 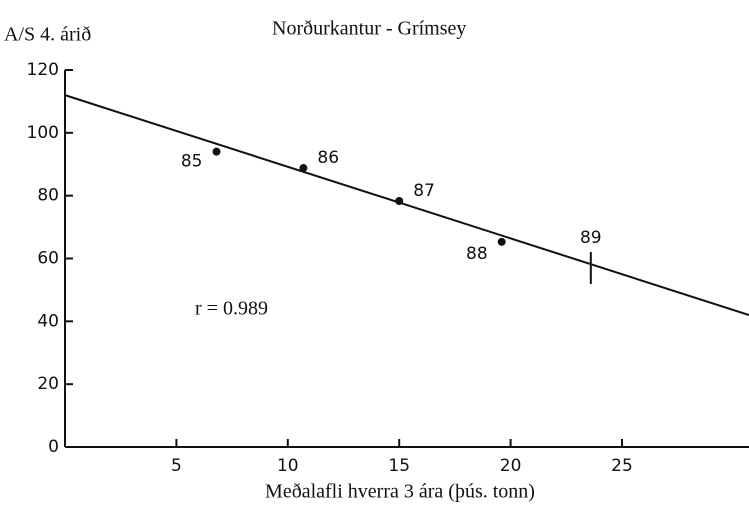 I want to click on y-tick-label: 100, so click(x=43, y=133).